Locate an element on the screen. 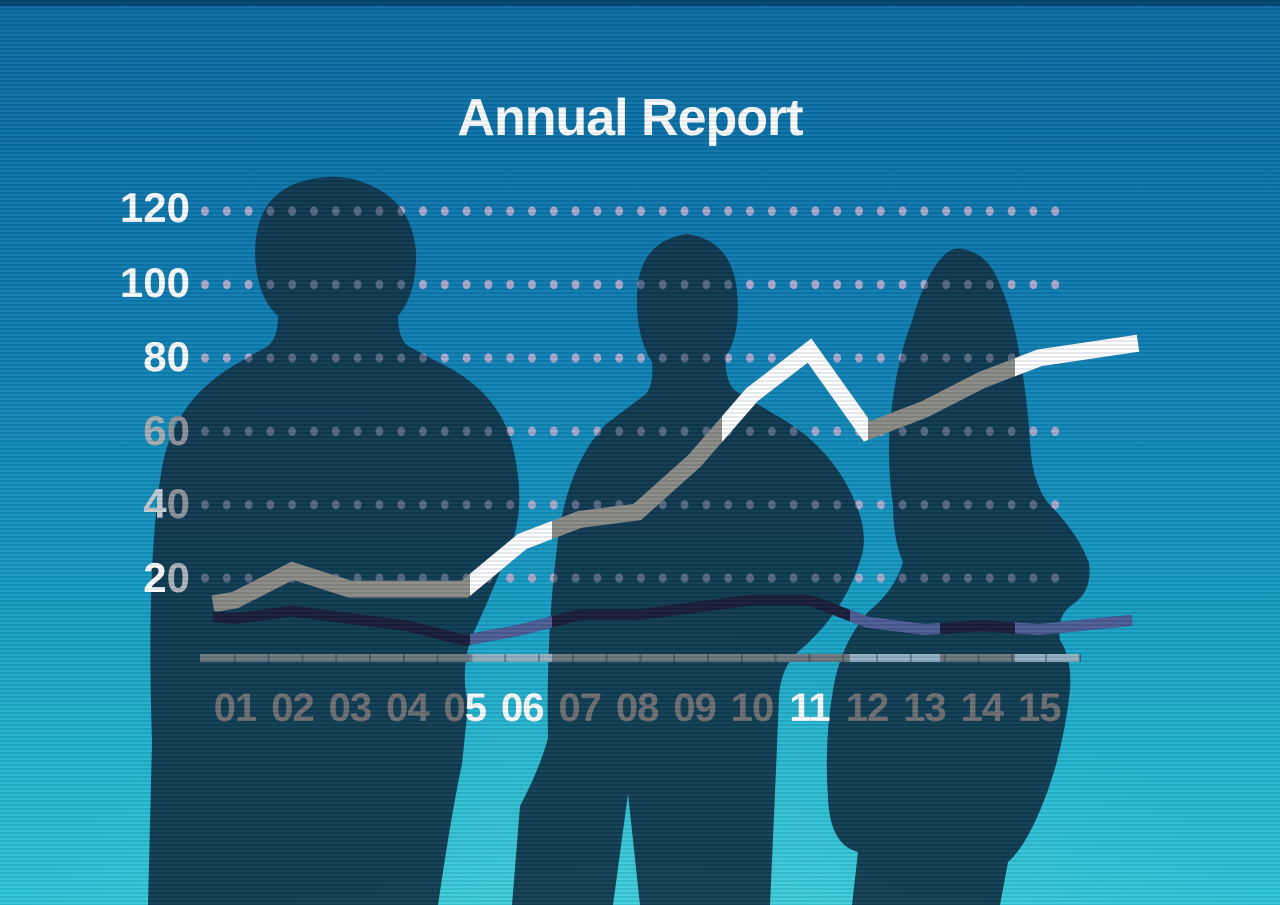  x-tick-label-05: 05 is located at coordinates (465, 708).